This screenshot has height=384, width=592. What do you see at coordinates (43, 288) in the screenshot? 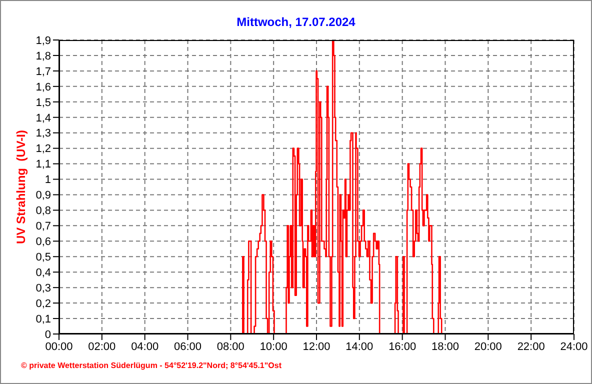
I see `y-tick-label: 0,3` at bounding box center [43, 288].